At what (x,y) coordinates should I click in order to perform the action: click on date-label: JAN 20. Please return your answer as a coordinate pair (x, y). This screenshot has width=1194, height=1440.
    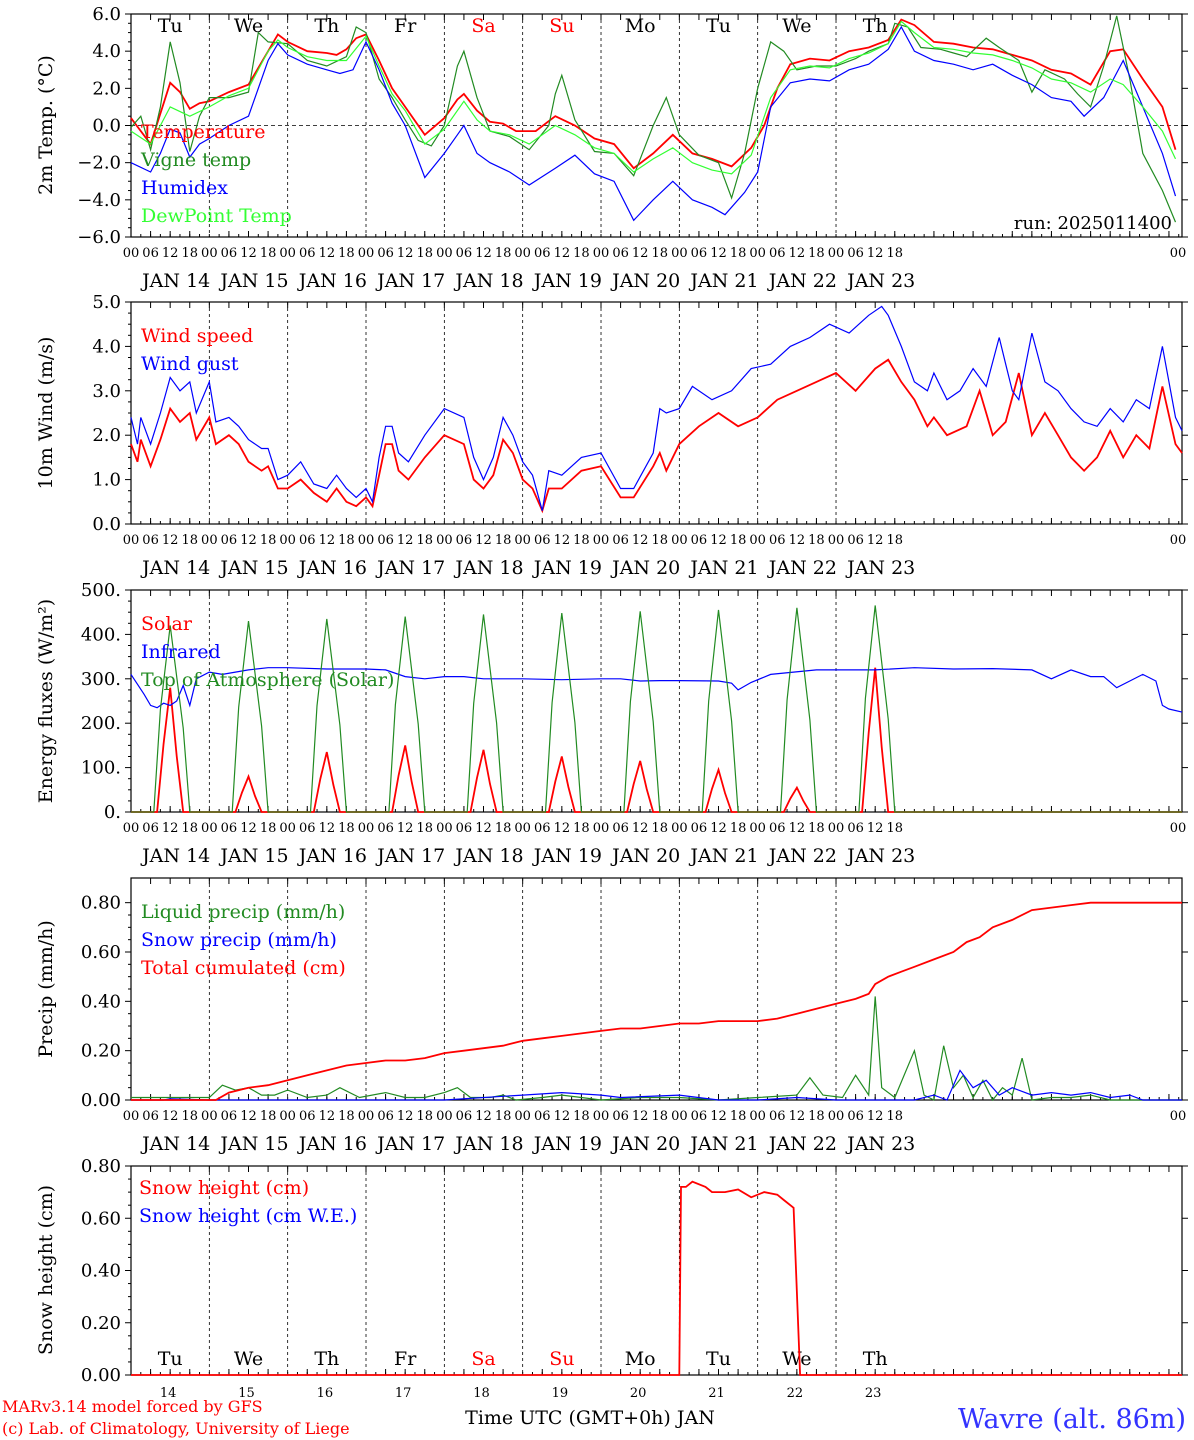
    Looking at the image, I should click on (645, 281).